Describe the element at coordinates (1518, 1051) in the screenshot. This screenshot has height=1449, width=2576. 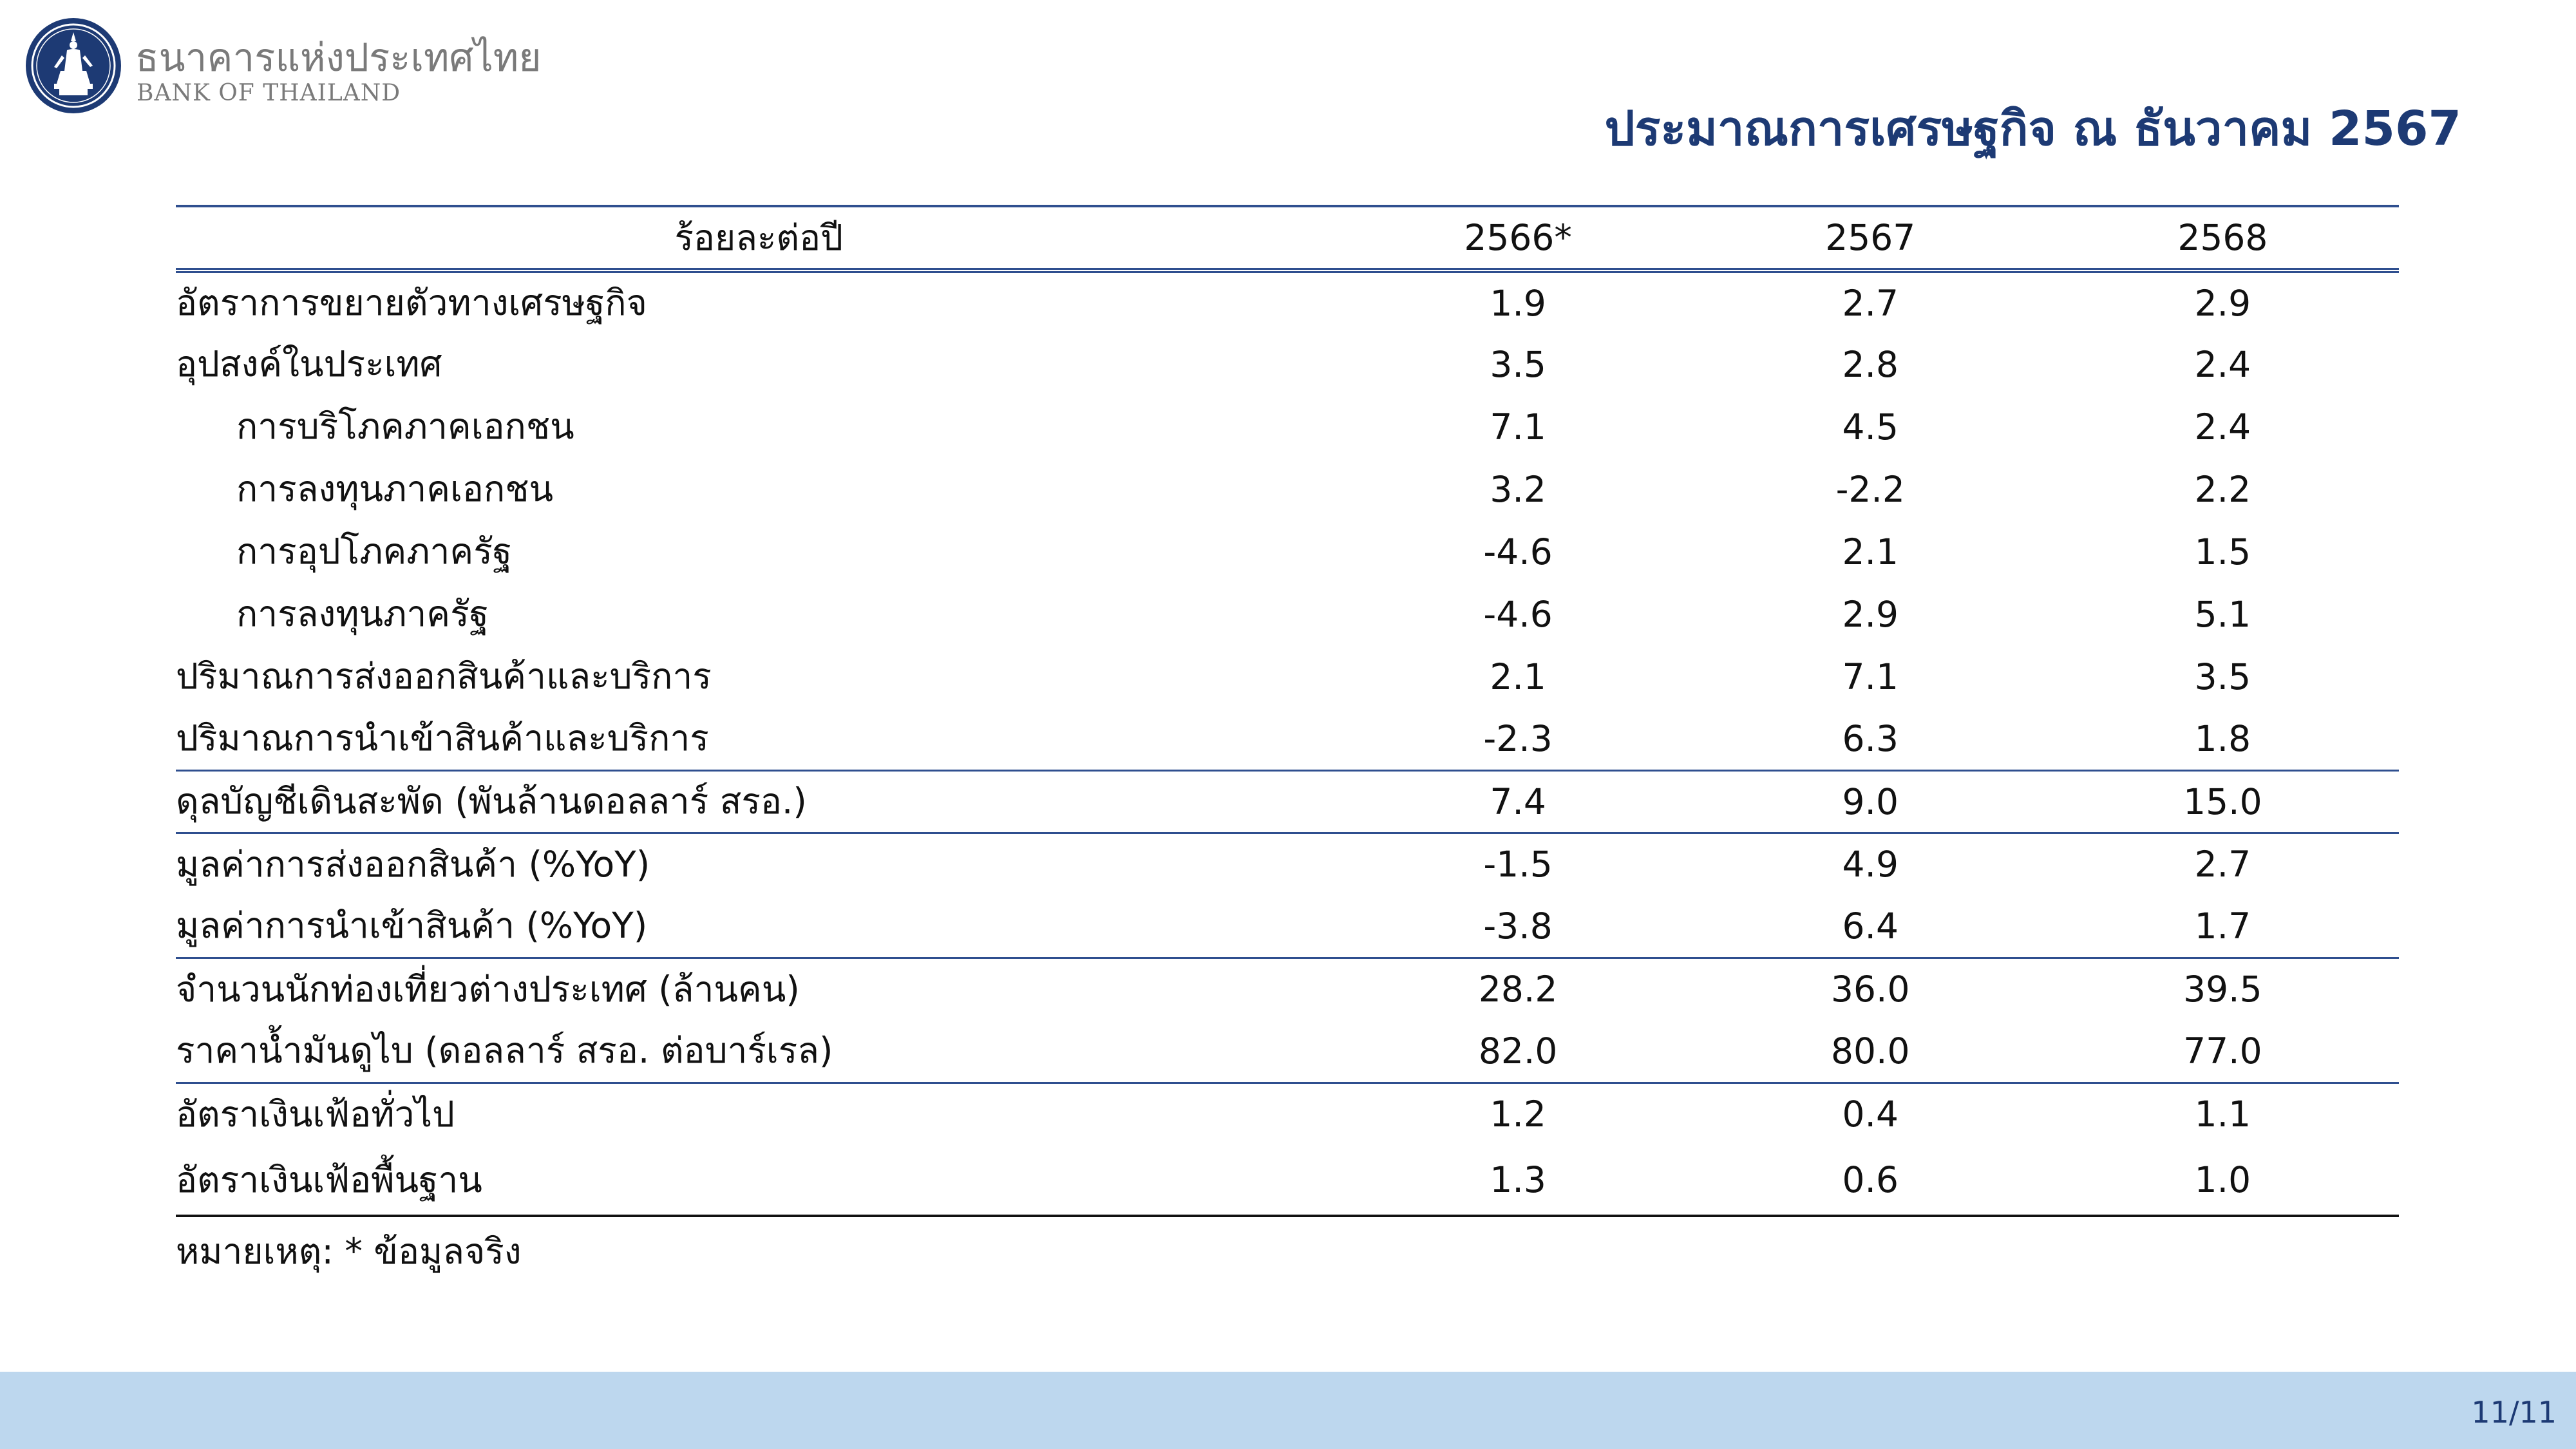
I see `row-value: 82.0` at that location.